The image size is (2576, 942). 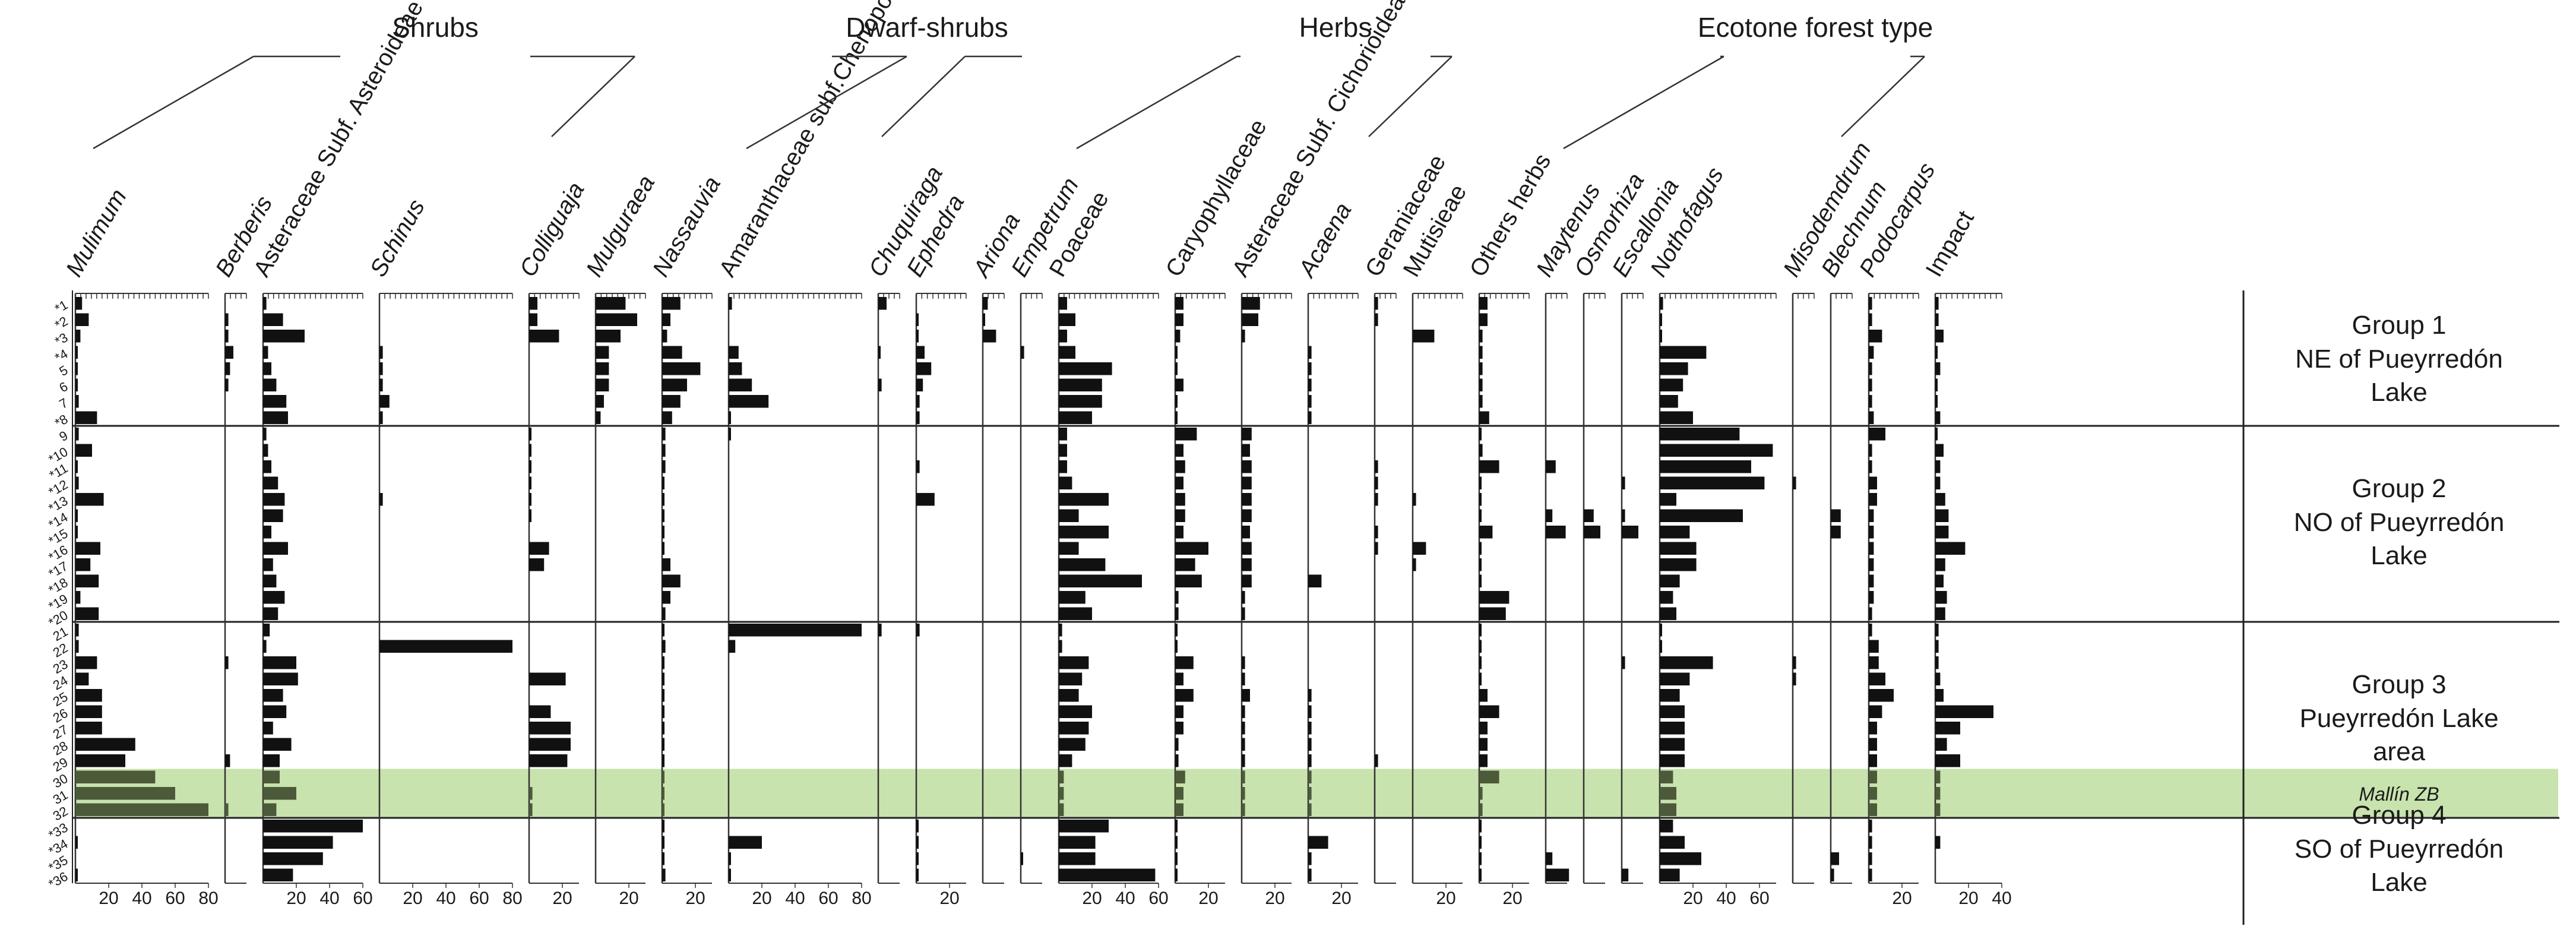 What do you see at coordinates (435, 27) in the screenshot?
I see `category-header: Shrubs` at bounding box center [435, 27].